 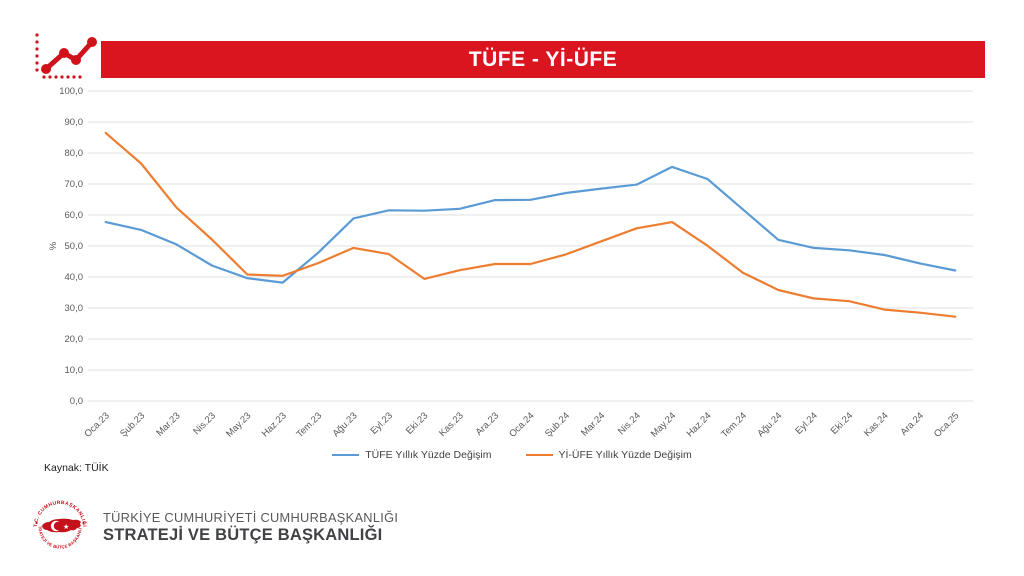 What do you see at coordinates (842, 423) in the screenshot?
I see `x-tick-label: Eki.24` at bounding box center [842, 423].